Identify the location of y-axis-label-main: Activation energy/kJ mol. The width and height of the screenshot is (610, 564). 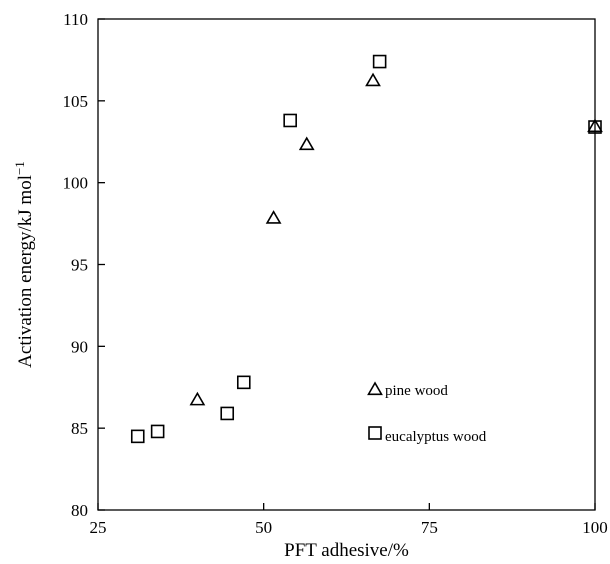
(25, 271).